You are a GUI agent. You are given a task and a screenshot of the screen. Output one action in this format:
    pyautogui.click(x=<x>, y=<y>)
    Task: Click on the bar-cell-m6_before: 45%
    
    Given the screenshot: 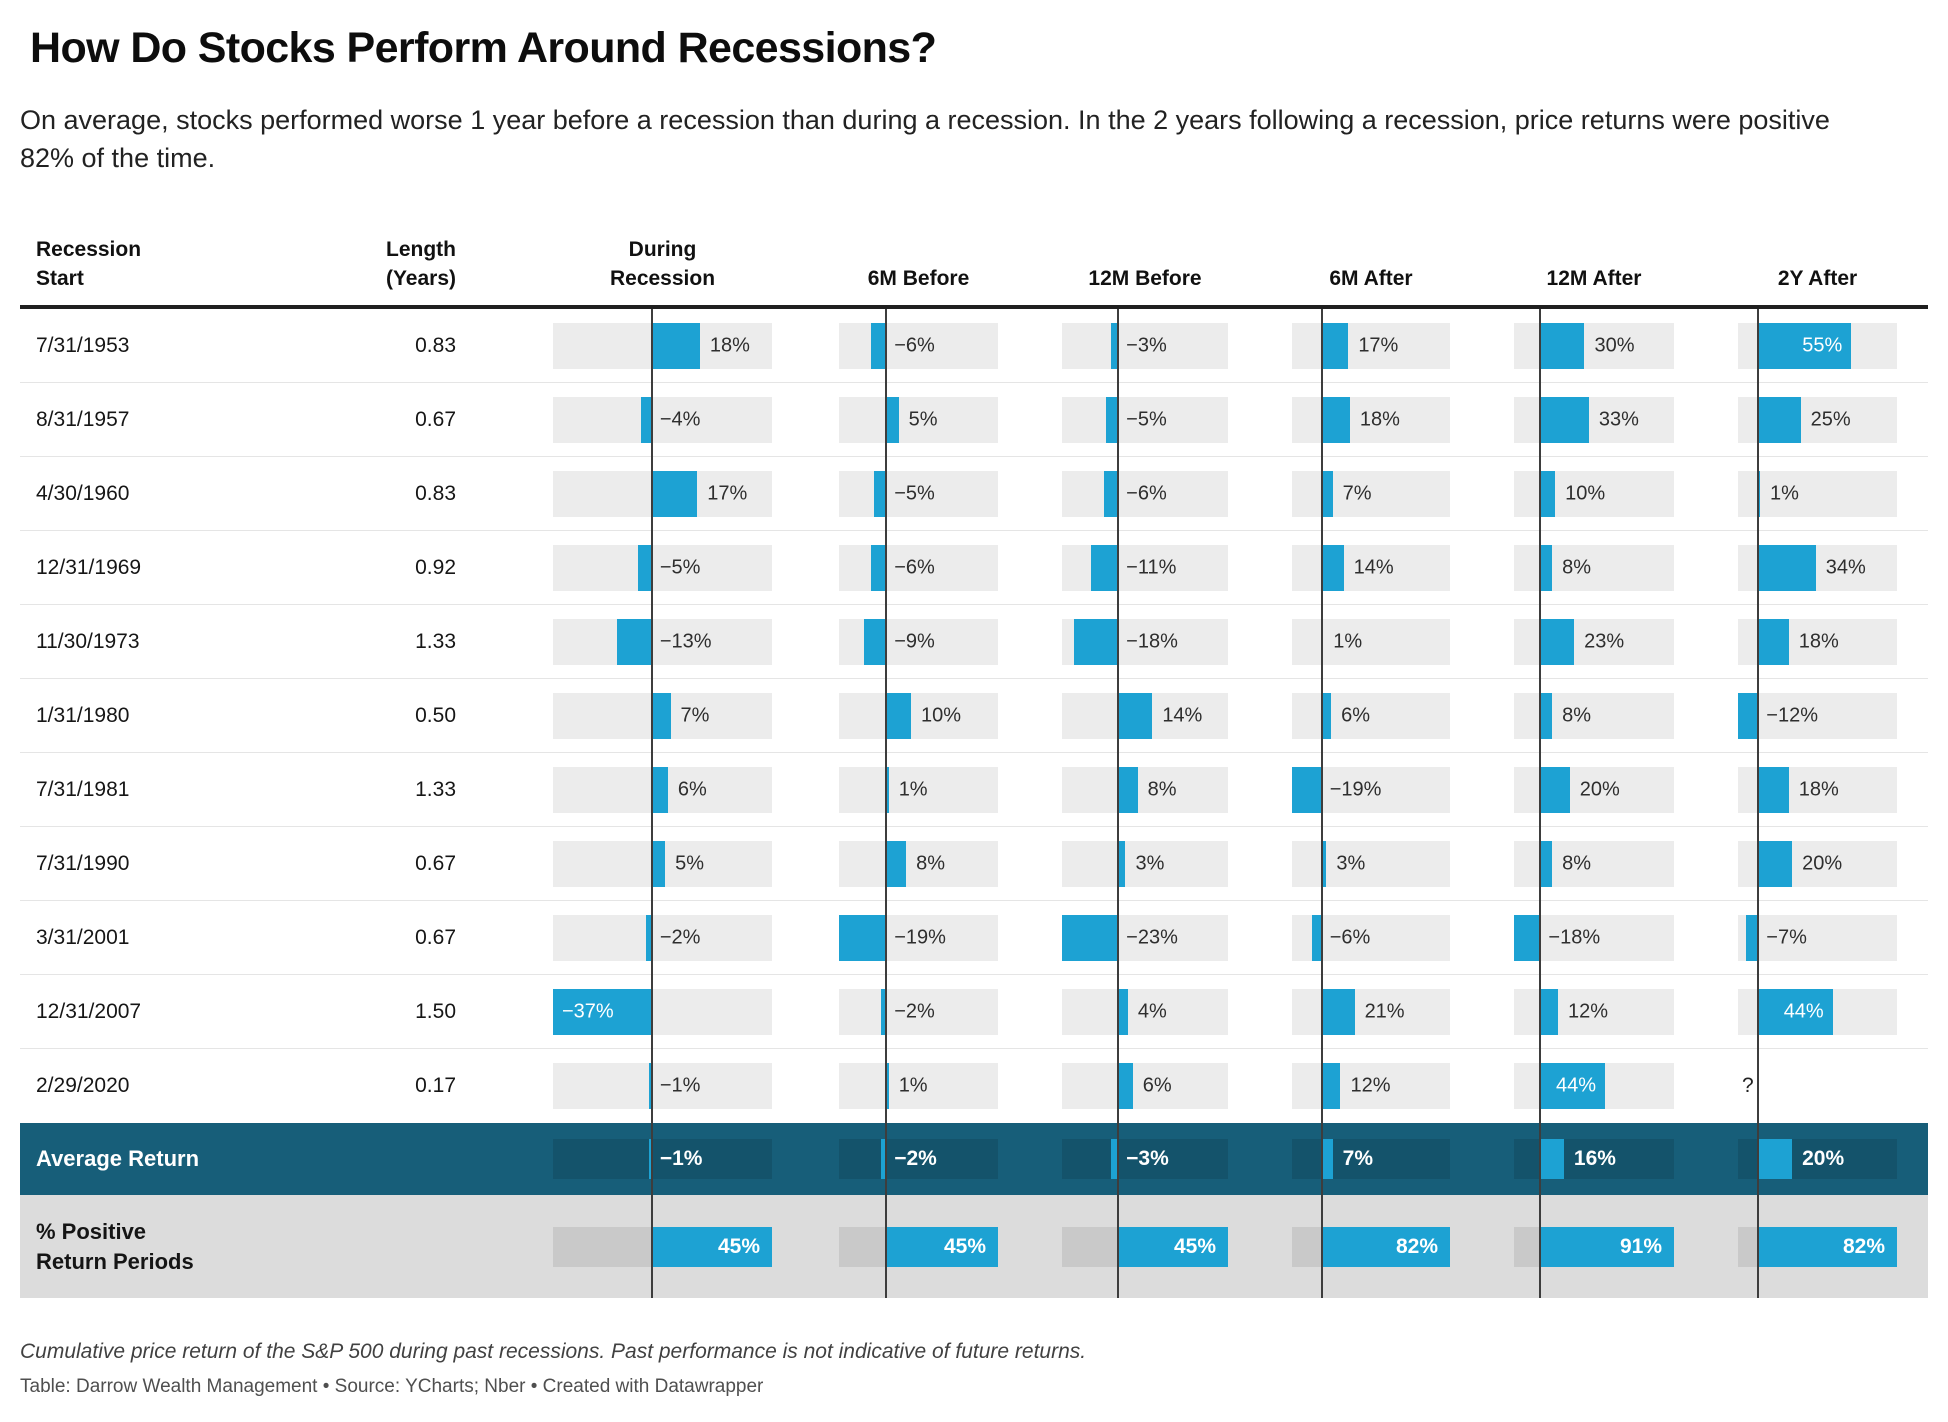 What is the action you would take?
    pyautogui.click(x=885, y=1246)
    